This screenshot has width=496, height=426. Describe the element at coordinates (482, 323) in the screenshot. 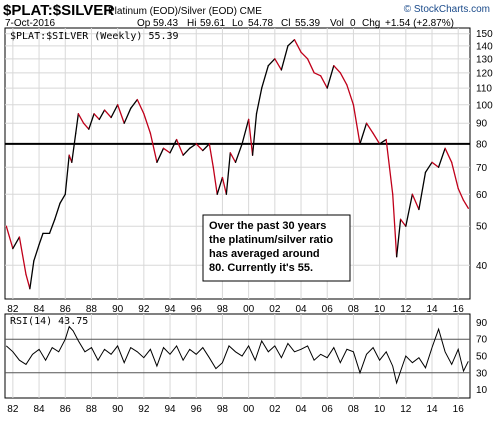

I see `rsi-y-tick-label: 90` at that location.